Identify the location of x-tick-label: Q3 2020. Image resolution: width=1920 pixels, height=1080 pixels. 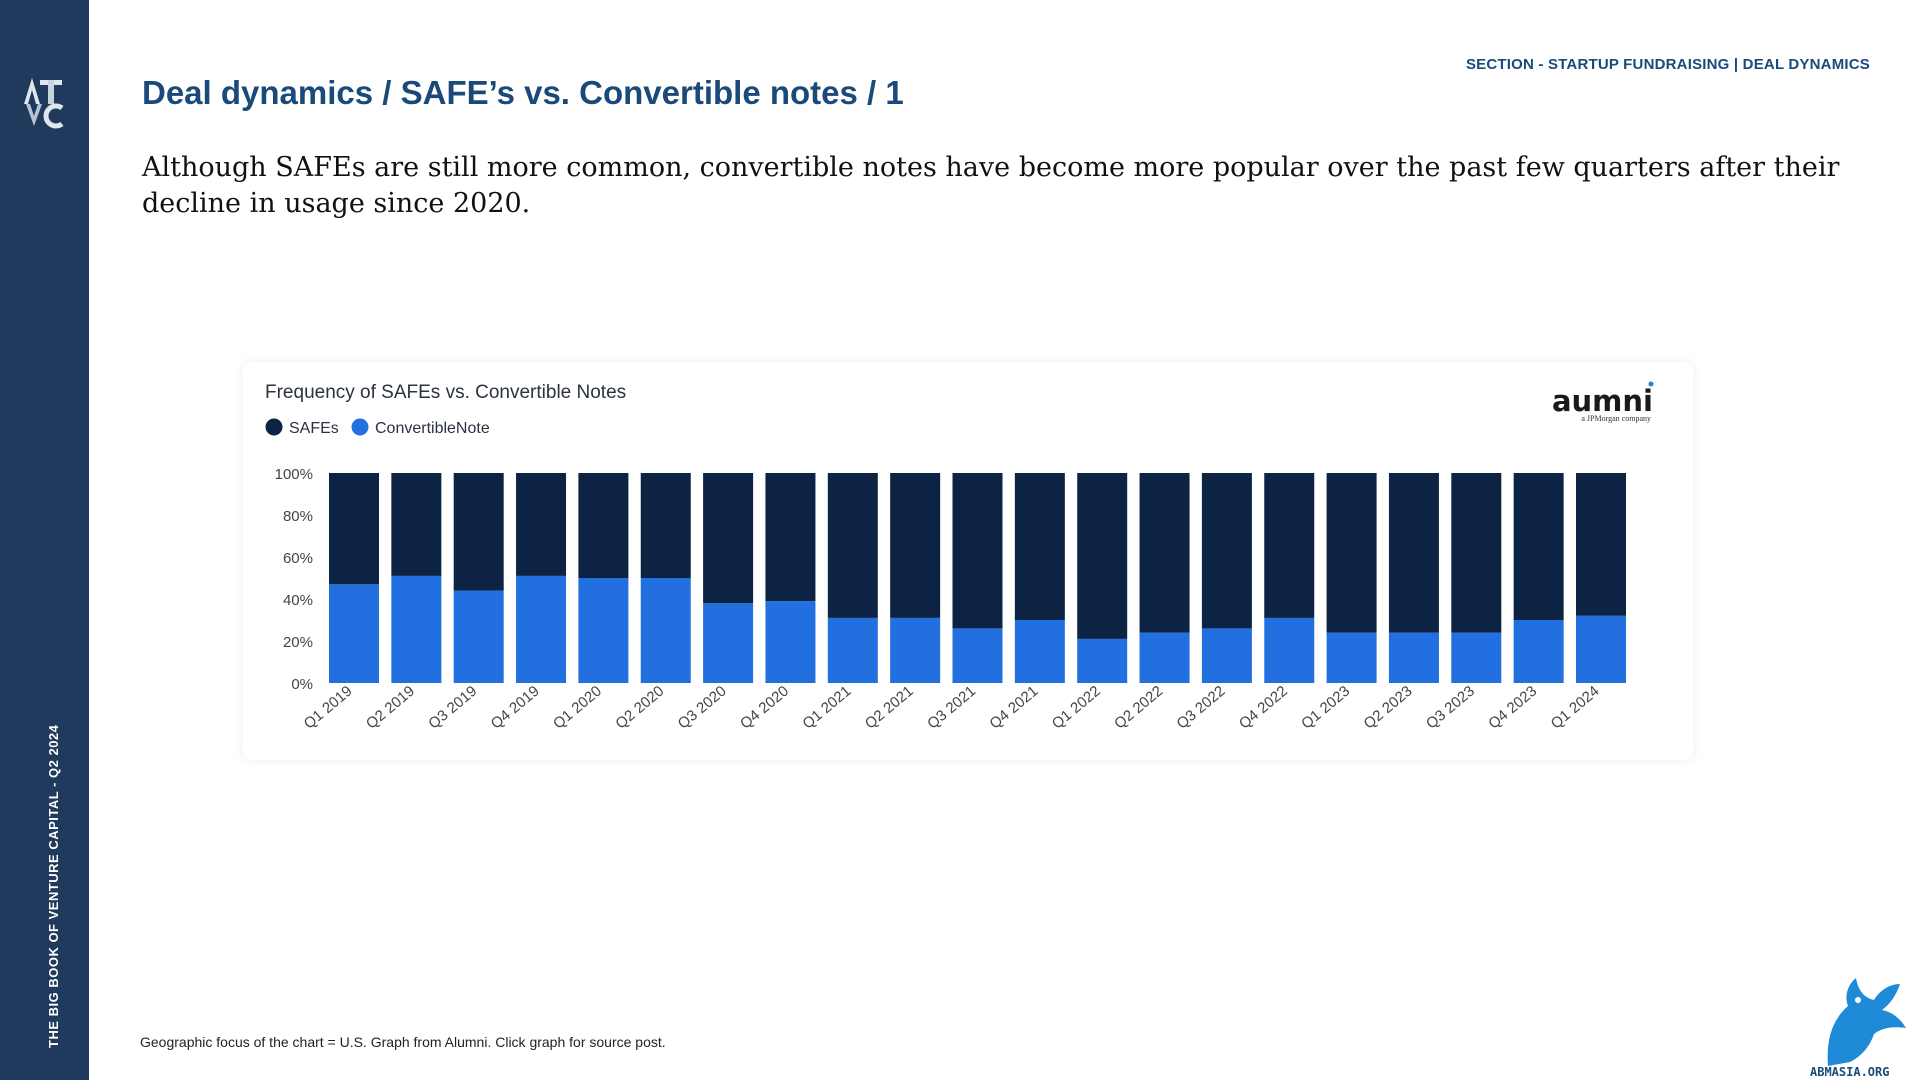
(702, 708).